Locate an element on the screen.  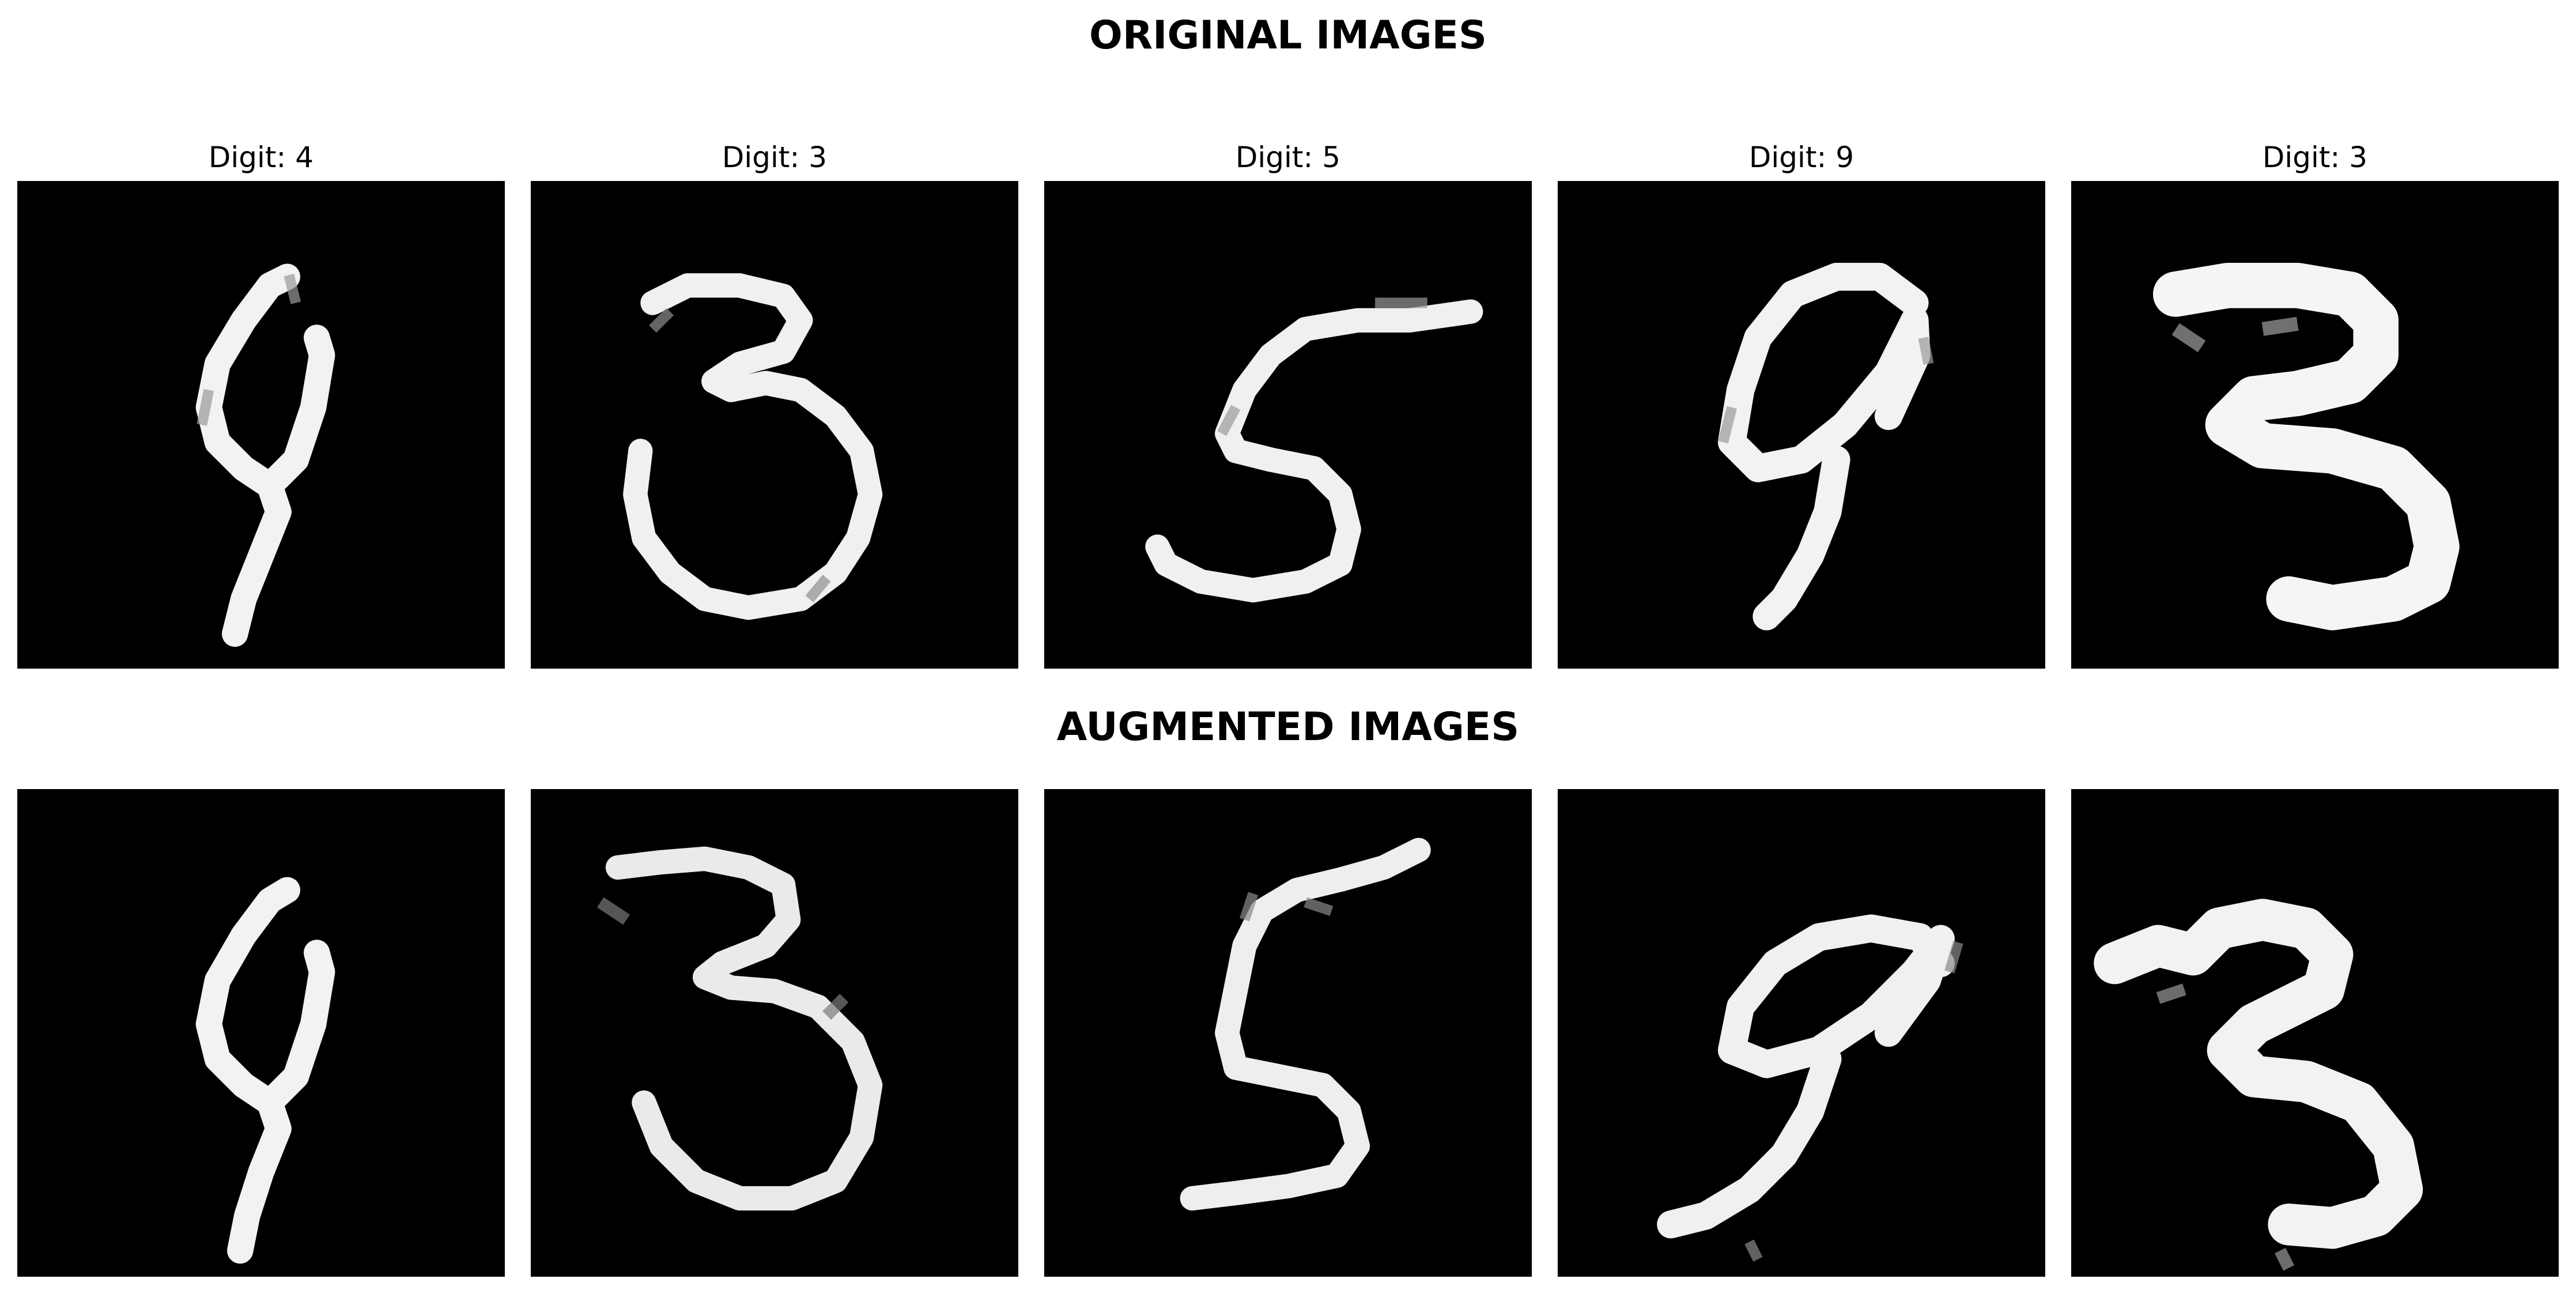
digit-label-1: Digit: 4 is located at coordinates (261, 157).